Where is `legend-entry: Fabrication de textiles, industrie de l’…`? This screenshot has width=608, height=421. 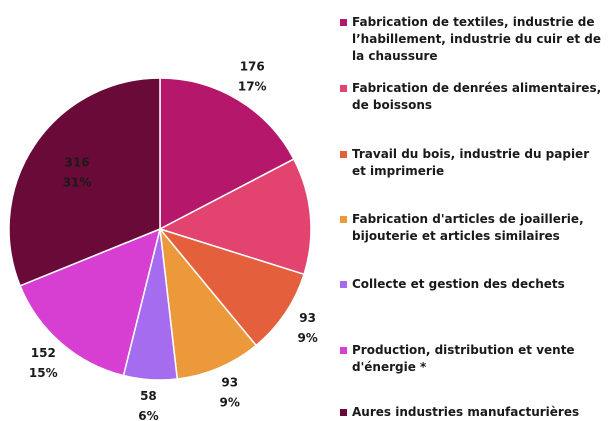
legend-entry: Fabrication de textiles, industrie de l’… is located at coordinates (471, 39).